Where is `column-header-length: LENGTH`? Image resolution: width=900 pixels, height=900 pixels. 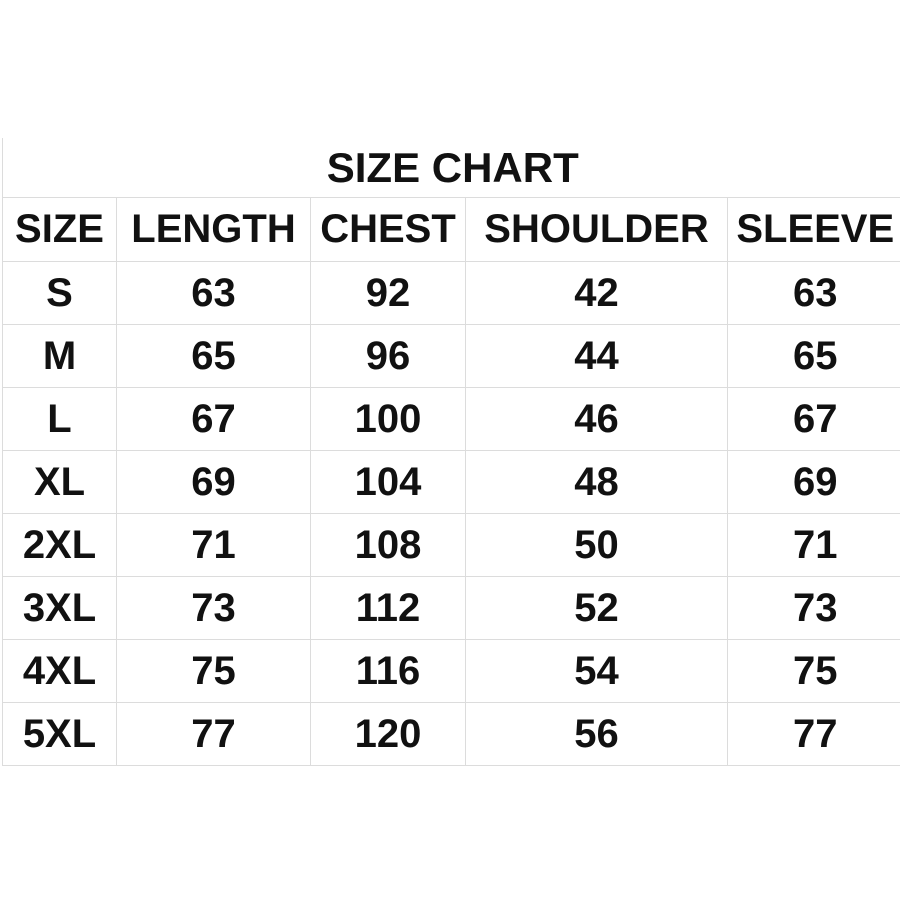 column-header-length: LENGTH is located at coordinates (213, 229).